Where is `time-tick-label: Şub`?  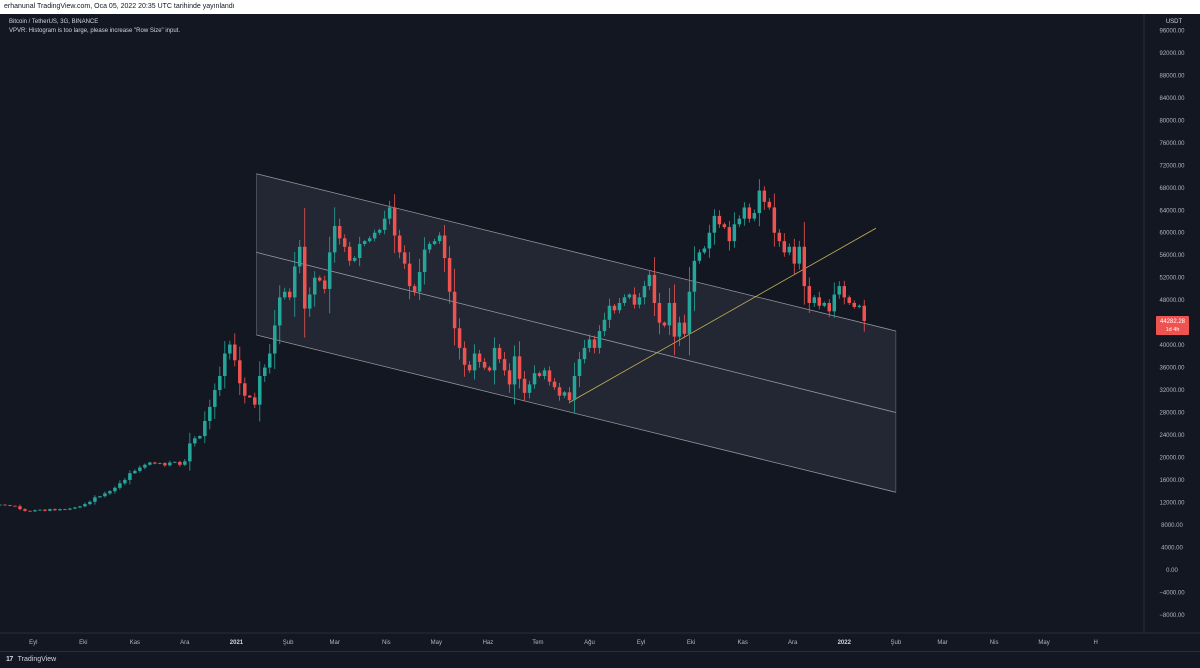
time-tick-label: Şub is located at coordinates (288, 643).